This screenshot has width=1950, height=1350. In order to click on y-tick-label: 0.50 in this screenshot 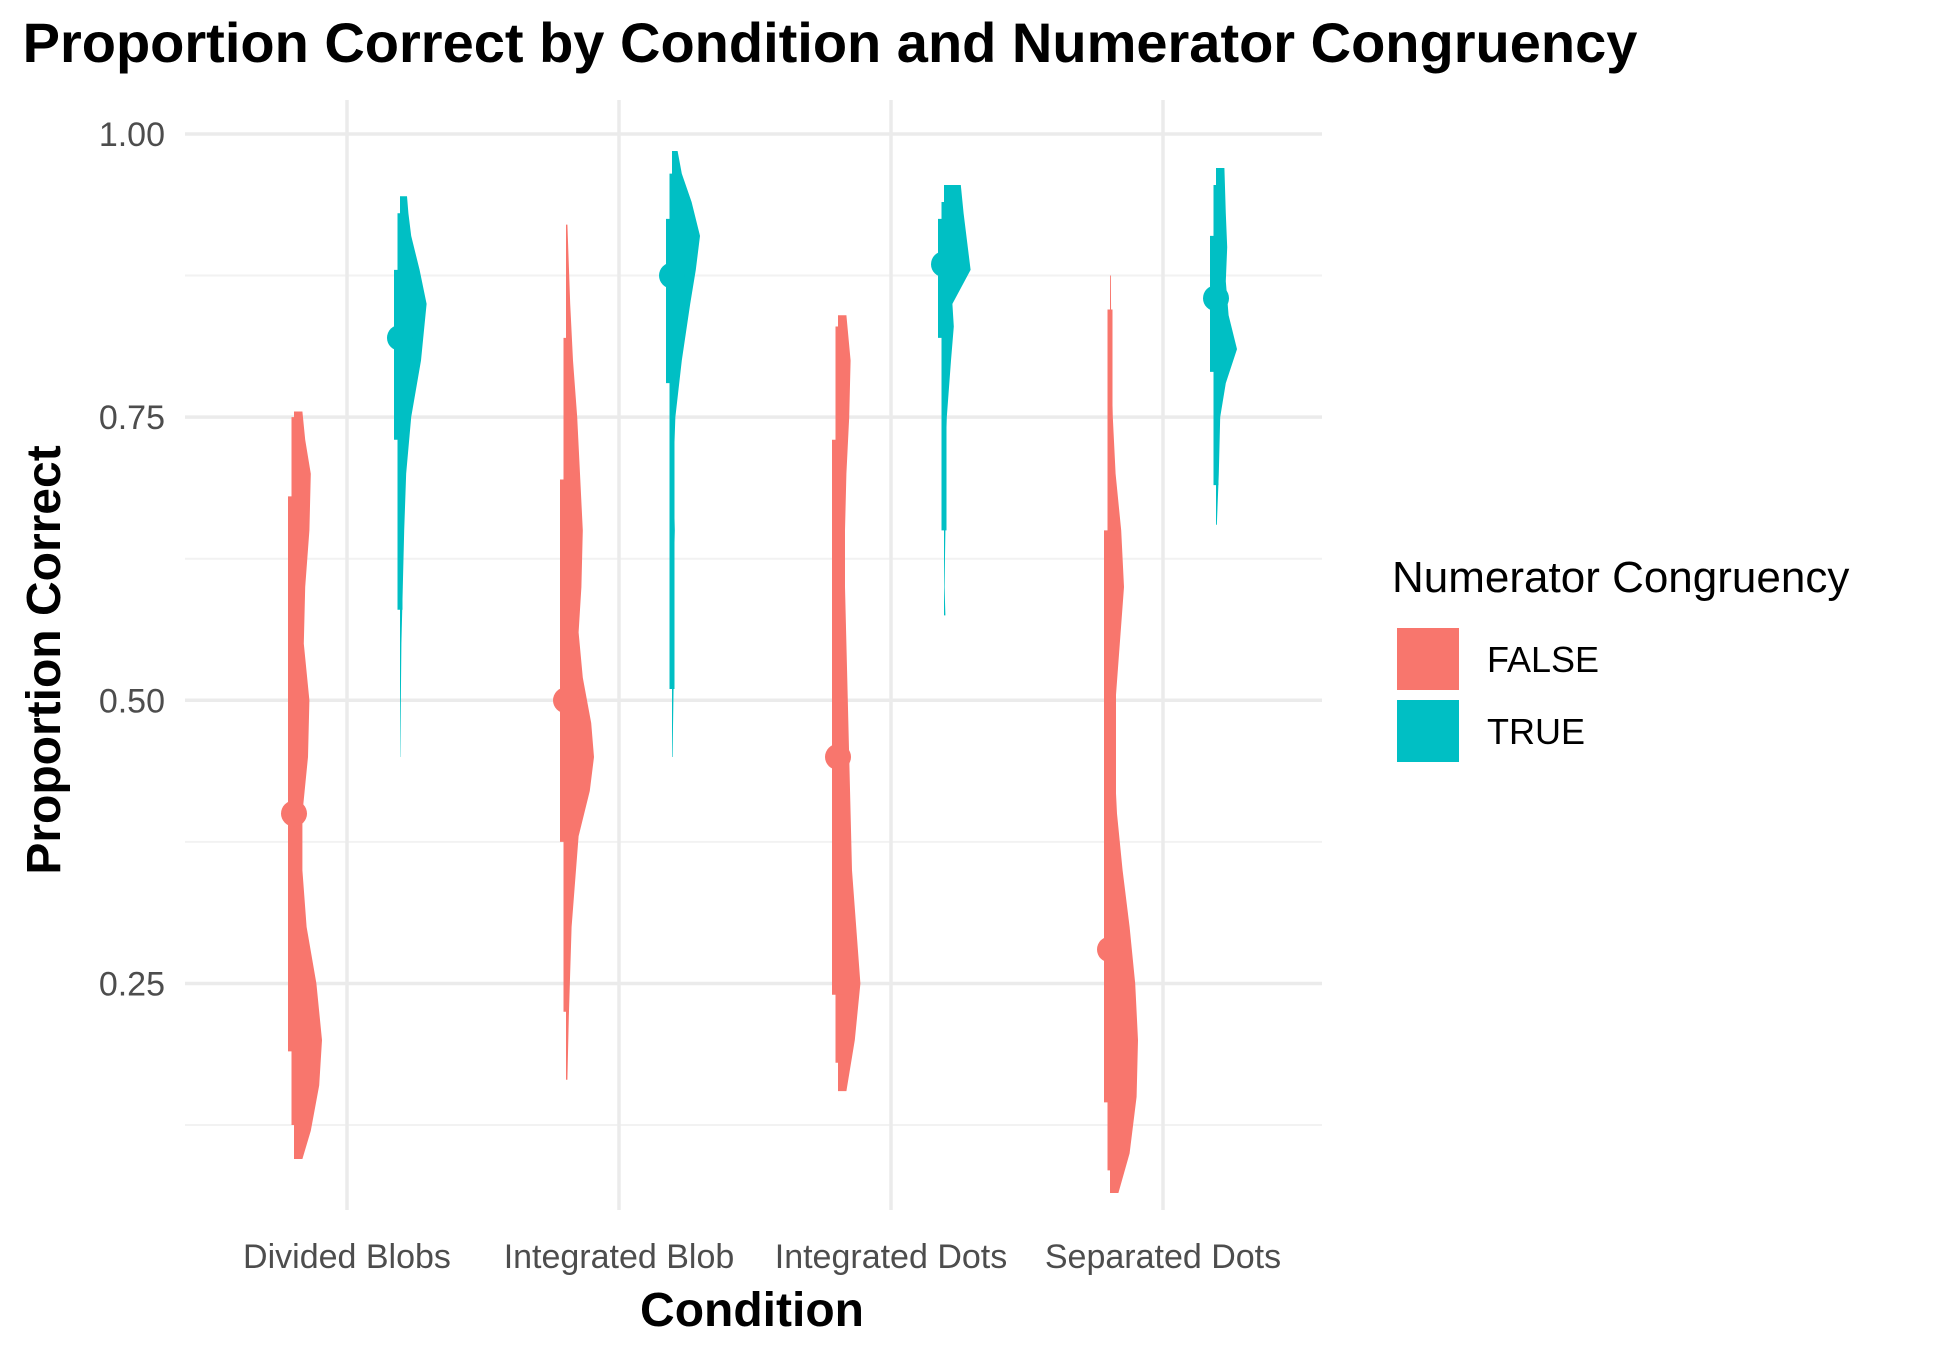, I will do `click(132, 701)`.